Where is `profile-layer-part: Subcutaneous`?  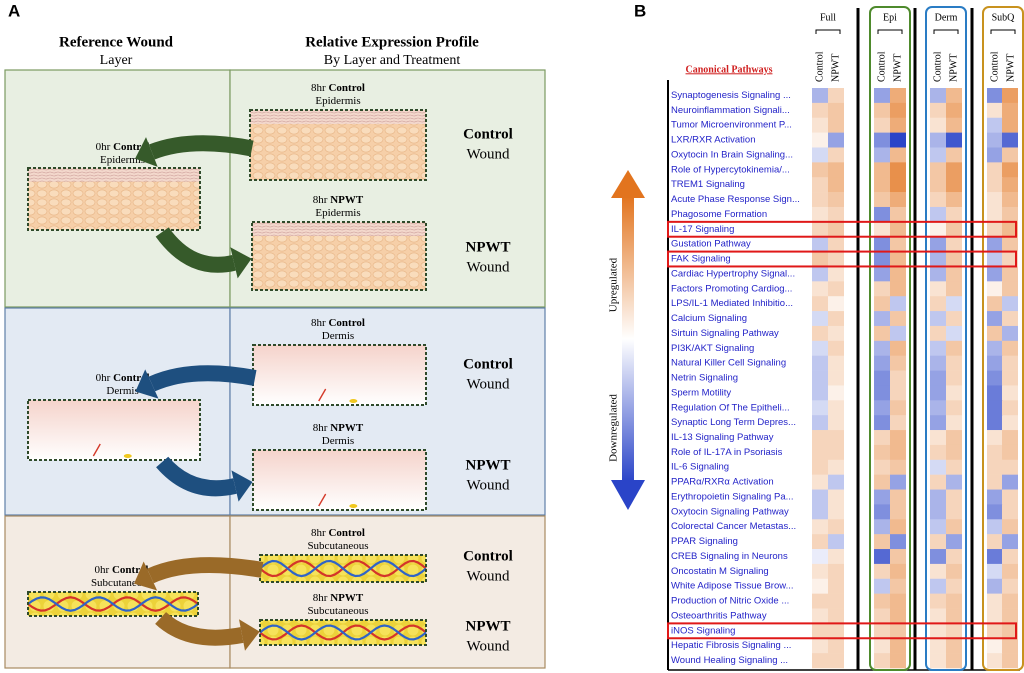
profile-layer-part: Subcutaneous is located at coordinates (337, 546).